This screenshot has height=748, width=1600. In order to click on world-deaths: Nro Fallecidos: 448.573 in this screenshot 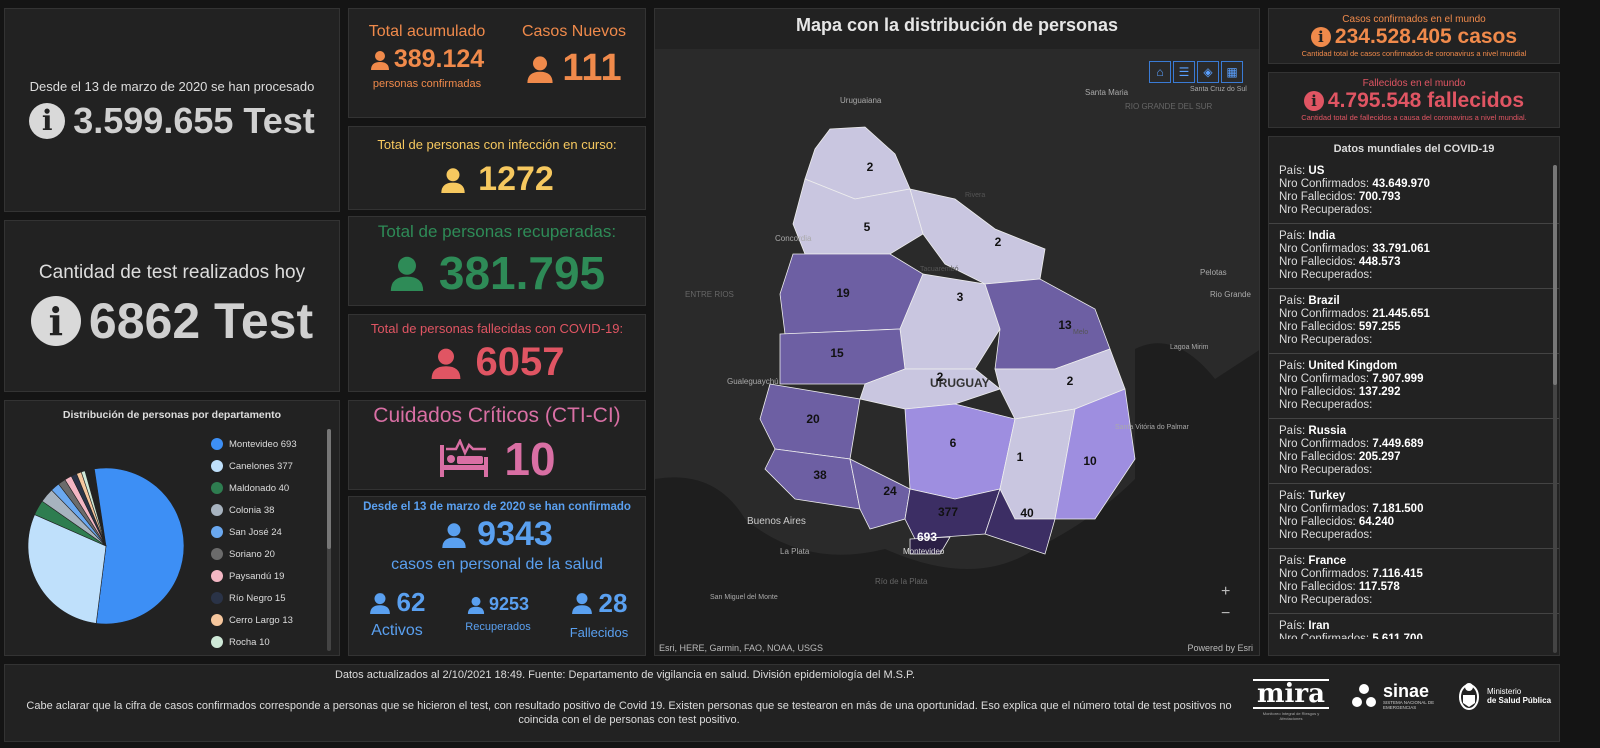, I will do `click(1340, 262)`.